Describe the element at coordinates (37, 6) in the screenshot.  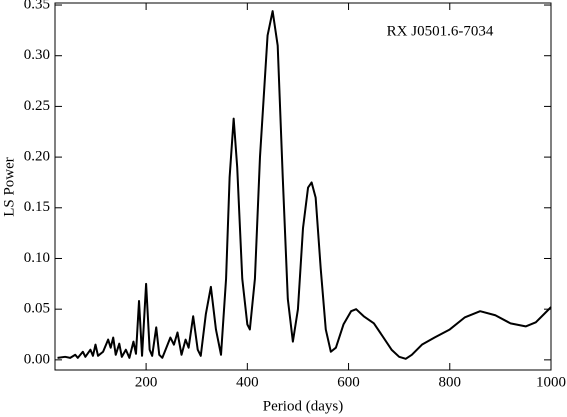
I see `y-tick-label: 0.35` at that location.